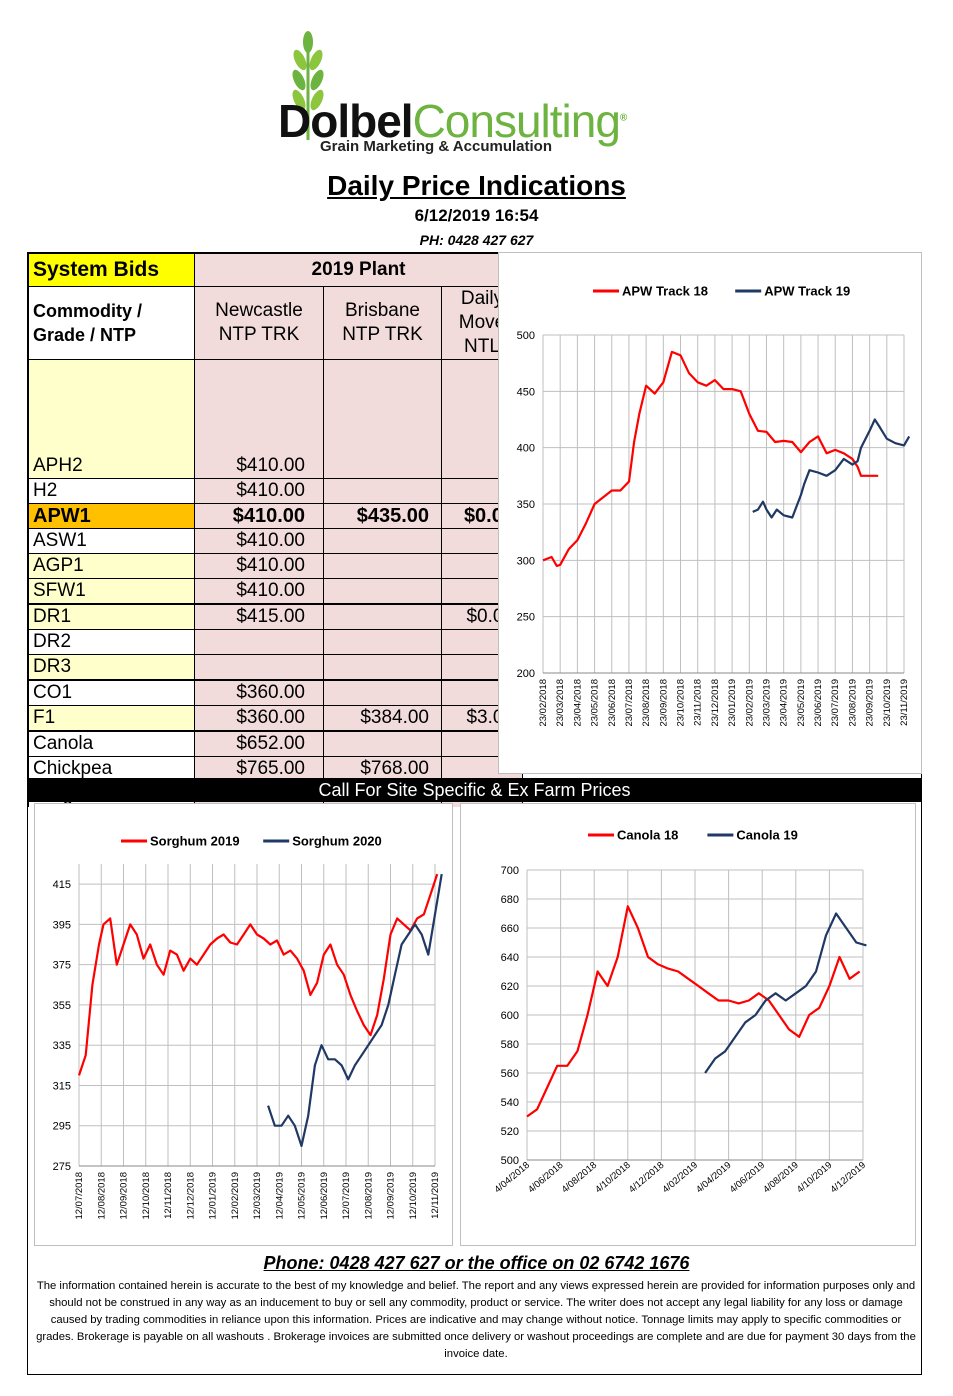 The height and width of the screenshot is (1396, 953). Describe the element at coordinates (391, 1196) in the screenshot. I see `x-tick-label: 12/09/2019` at that location.